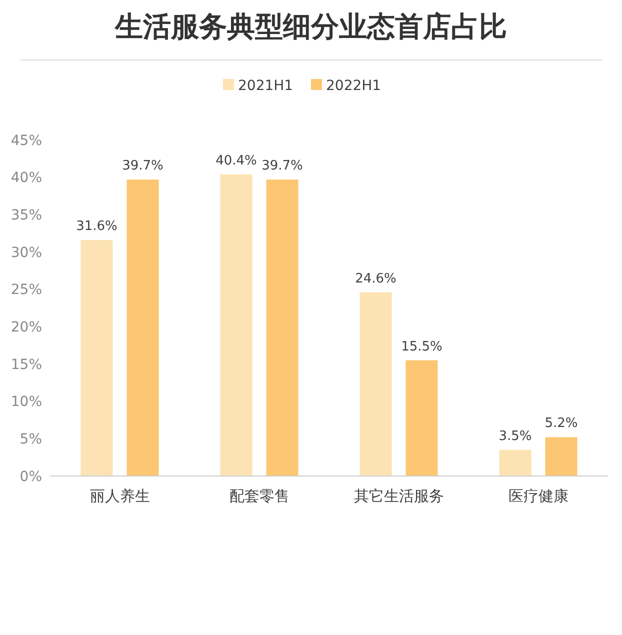 Image resolution: width=622 pixels, height=635 pixels. What do you see at coordinates (538, 496) in the screenshot?
I see `x-tick-label: 医疗健康` at bounding box center [538, 496].